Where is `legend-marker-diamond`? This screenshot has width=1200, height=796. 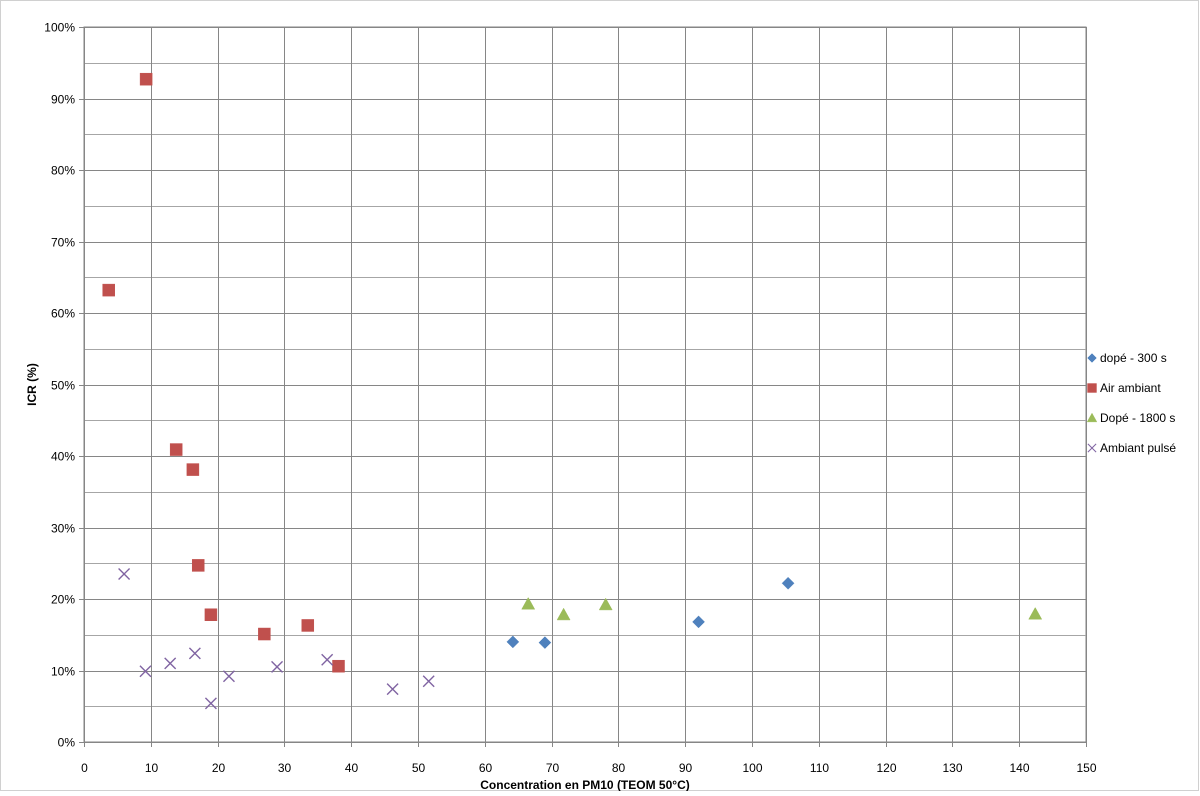
legend-marker-diamond is located at coordinates (1092, 358).